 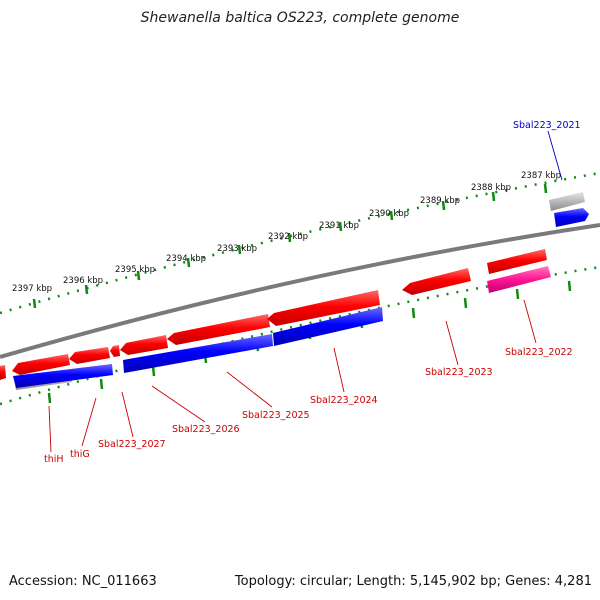 What do you see at coordinates (80, 454) in the screenshot?
I see `gene-label-thig: thiG` at bounding box center [80, 454].